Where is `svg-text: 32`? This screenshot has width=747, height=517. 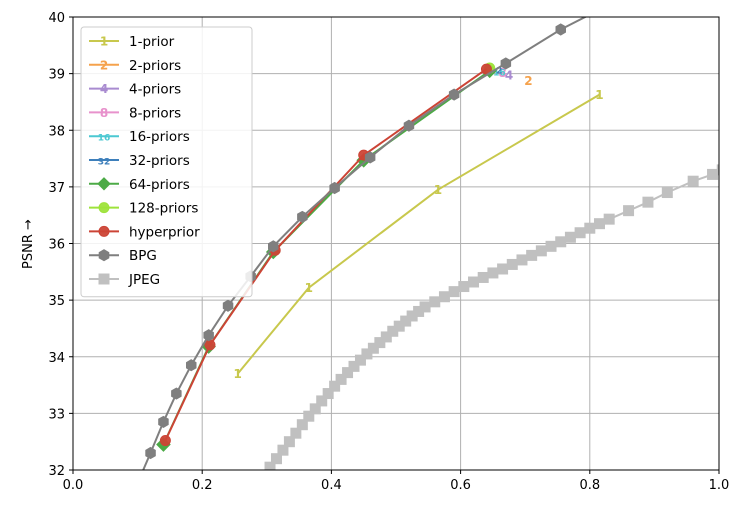 svg-text: 32 is located at coordinates (104, 163).